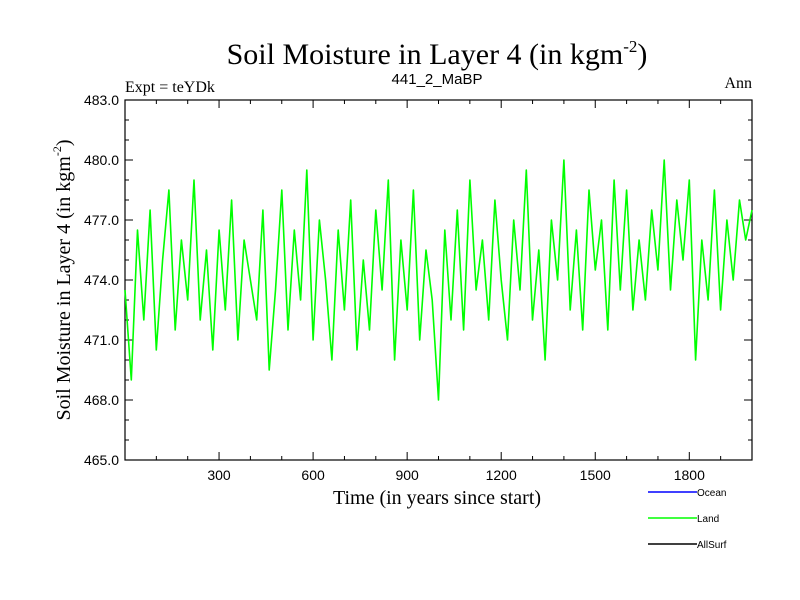 This screenshot has width=800, height=600. Describe the element at coordinates (425, 54) in the screenshot. I see `chart-title-main: Soil Moisture in Layer 4 (in kgm` at that location.